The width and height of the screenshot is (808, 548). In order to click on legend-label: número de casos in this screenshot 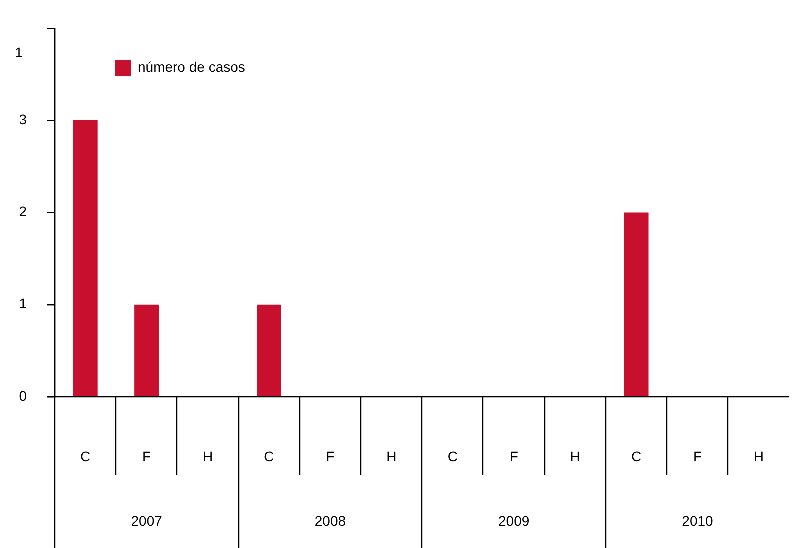, I will do `click(192, 66)`.